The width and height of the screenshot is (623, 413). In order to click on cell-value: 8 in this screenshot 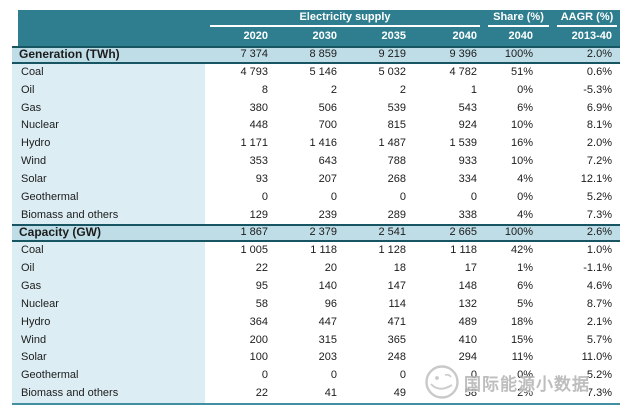, I will do `click(264, 89)`.